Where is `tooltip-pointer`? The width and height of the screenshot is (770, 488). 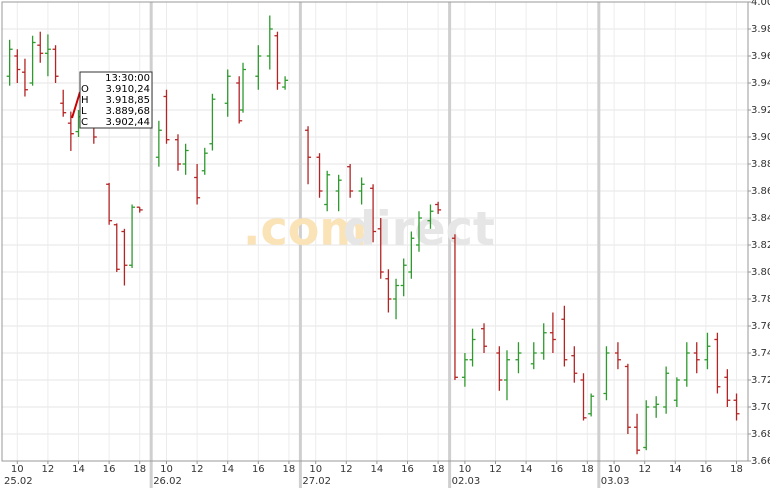
tooltip-pointer is located at coordinates (76, 105).